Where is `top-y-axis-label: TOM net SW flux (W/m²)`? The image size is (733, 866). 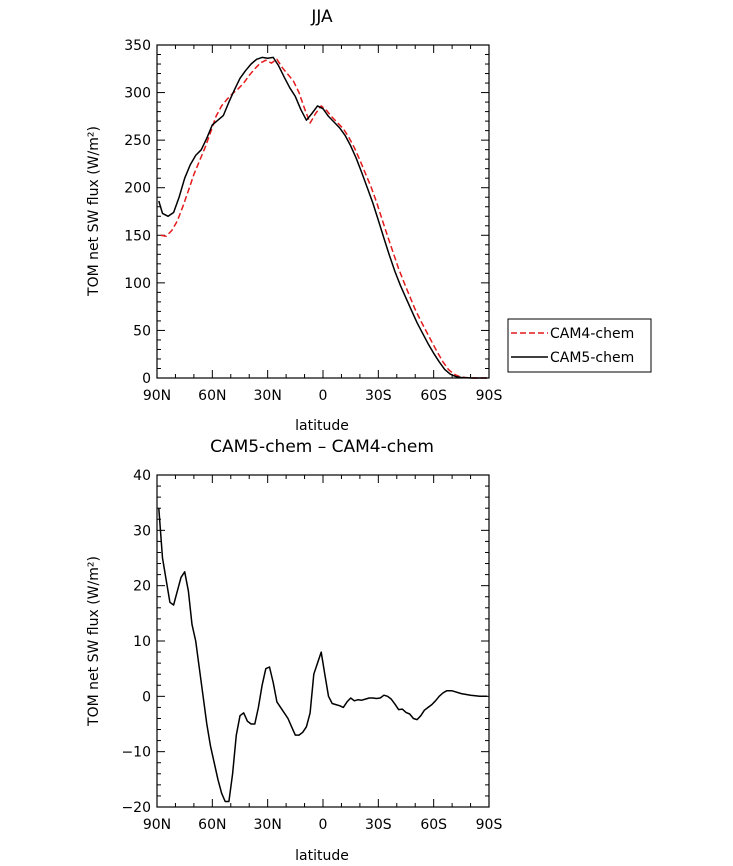 top-y-axis-label: TOM net SW flux (W/m²) is located at coordinates (94, 211).